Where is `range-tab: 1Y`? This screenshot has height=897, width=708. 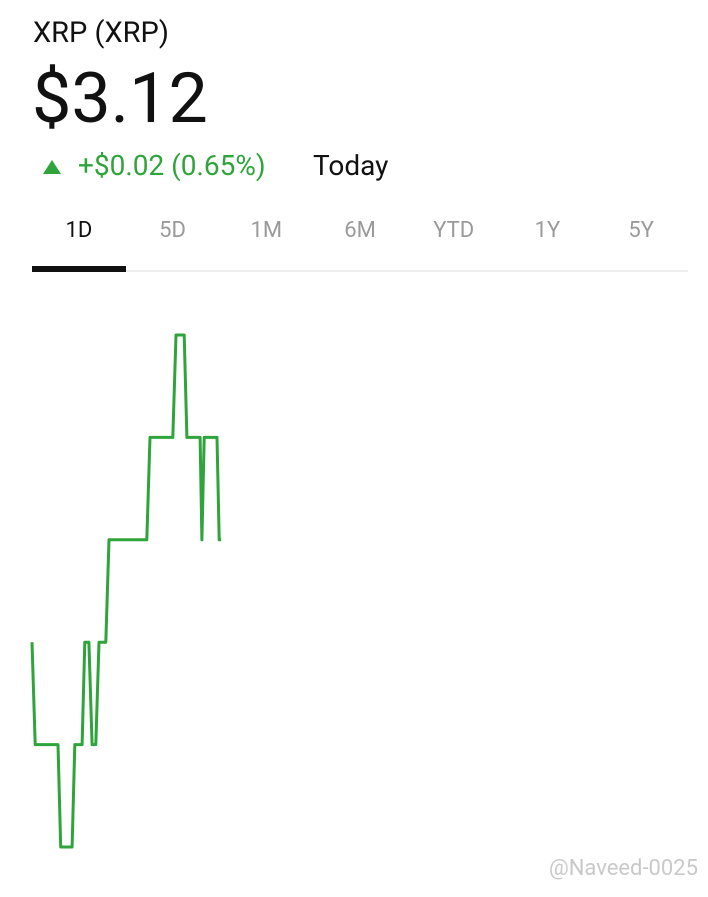
range-tab: 1Y is located at coordinates (547, 230).